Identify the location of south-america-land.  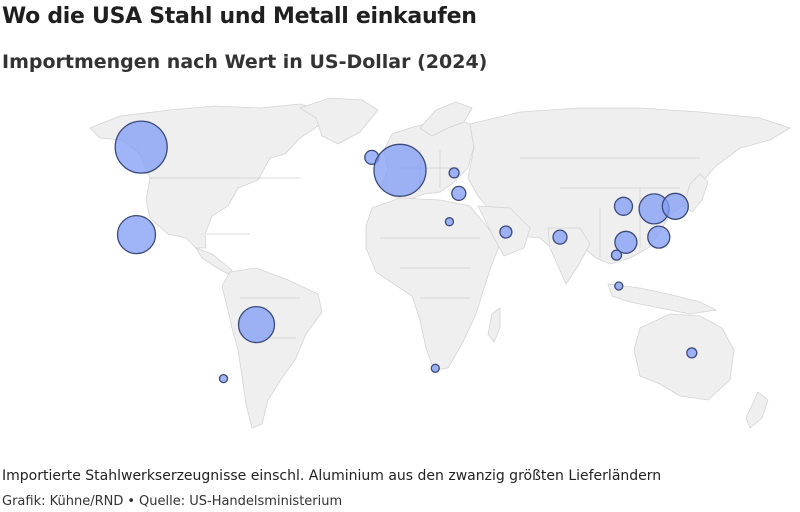
(272, 348).